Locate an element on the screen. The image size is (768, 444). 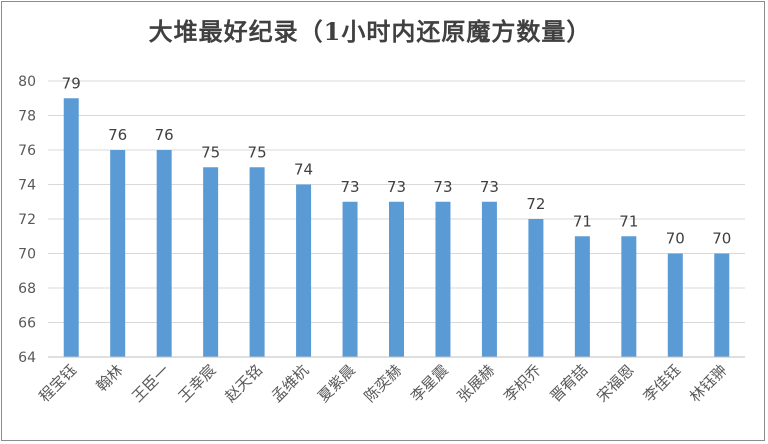
x-tick-label-14: 李佳钰 is located at coordinates (662, 383).